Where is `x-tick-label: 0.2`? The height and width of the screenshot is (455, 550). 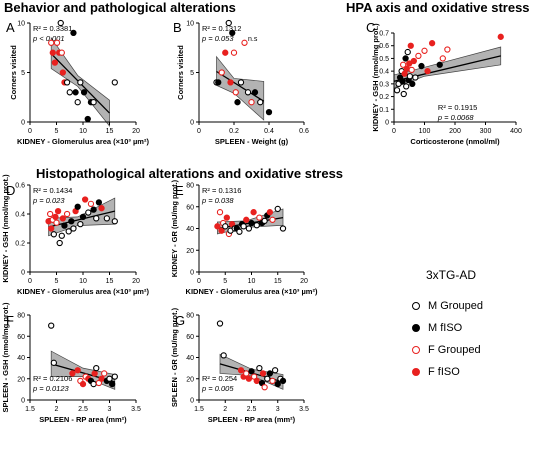
x-tick-label: 0.2 is located at coordinates (234, 131).